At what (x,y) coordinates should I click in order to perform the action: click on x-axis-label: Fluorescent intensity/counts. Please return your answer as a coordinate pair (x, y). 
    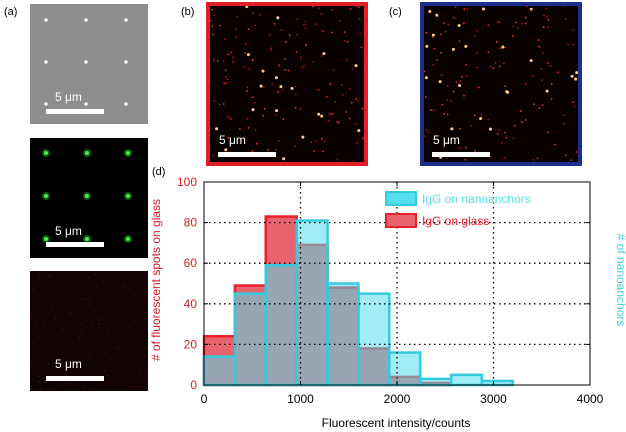
    Looking at the image, I should click on (396, 423).